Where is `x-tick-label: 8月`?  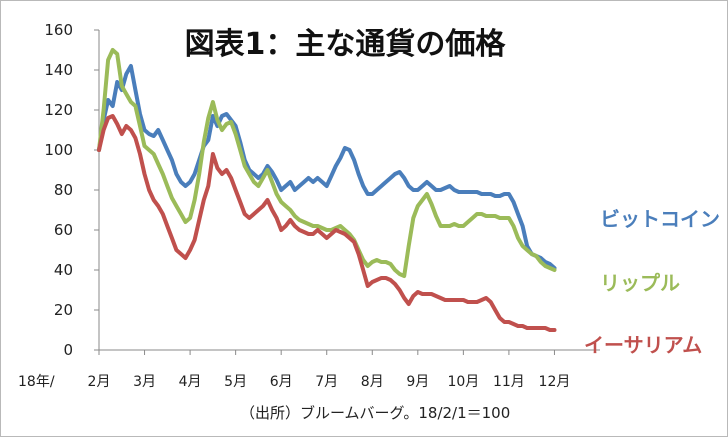
x-tick-label: 8月 is located at coordinates (372, 382).